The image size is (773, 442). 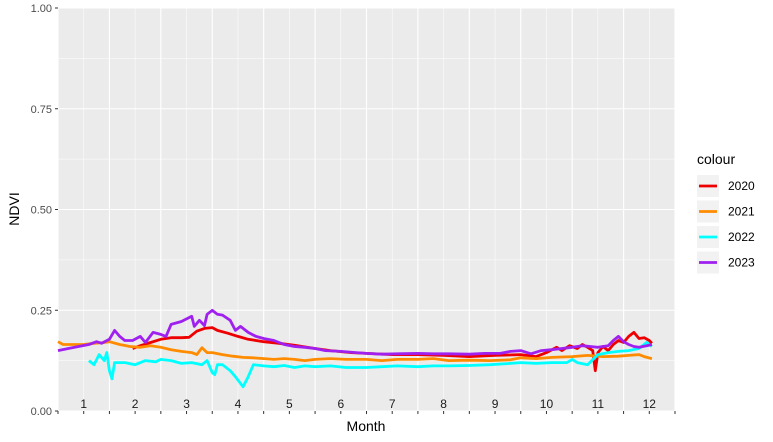 I want to click on month-label: 8, so click(x=443, y=404).